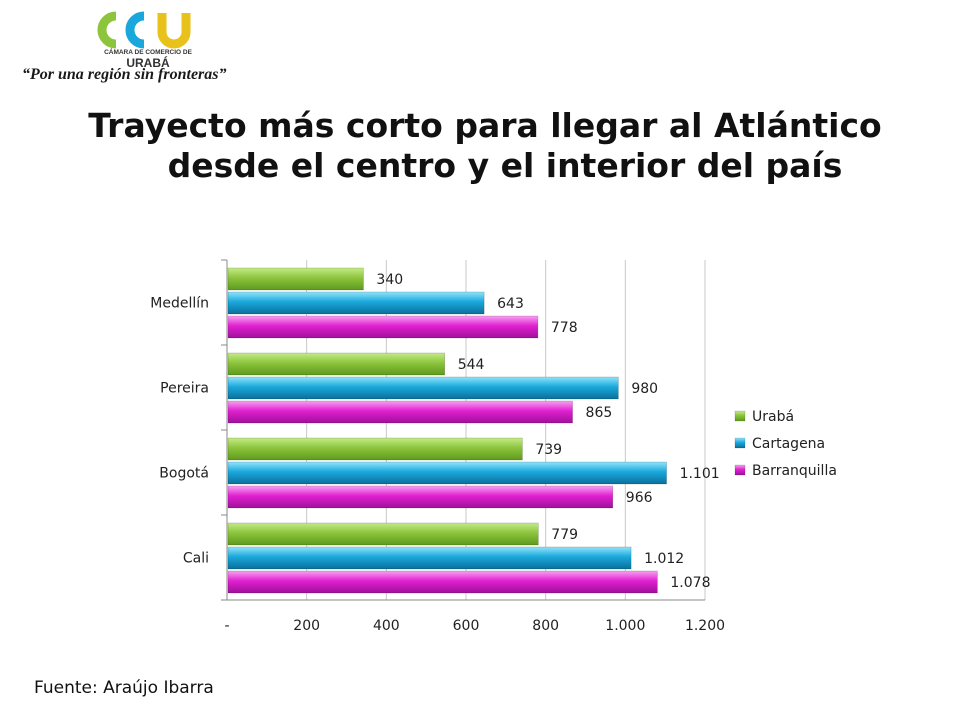 The image size is (960, 720). Describe the element at coordinates (510, 304) in the screenshot. I see `data-label: 643` at that location.